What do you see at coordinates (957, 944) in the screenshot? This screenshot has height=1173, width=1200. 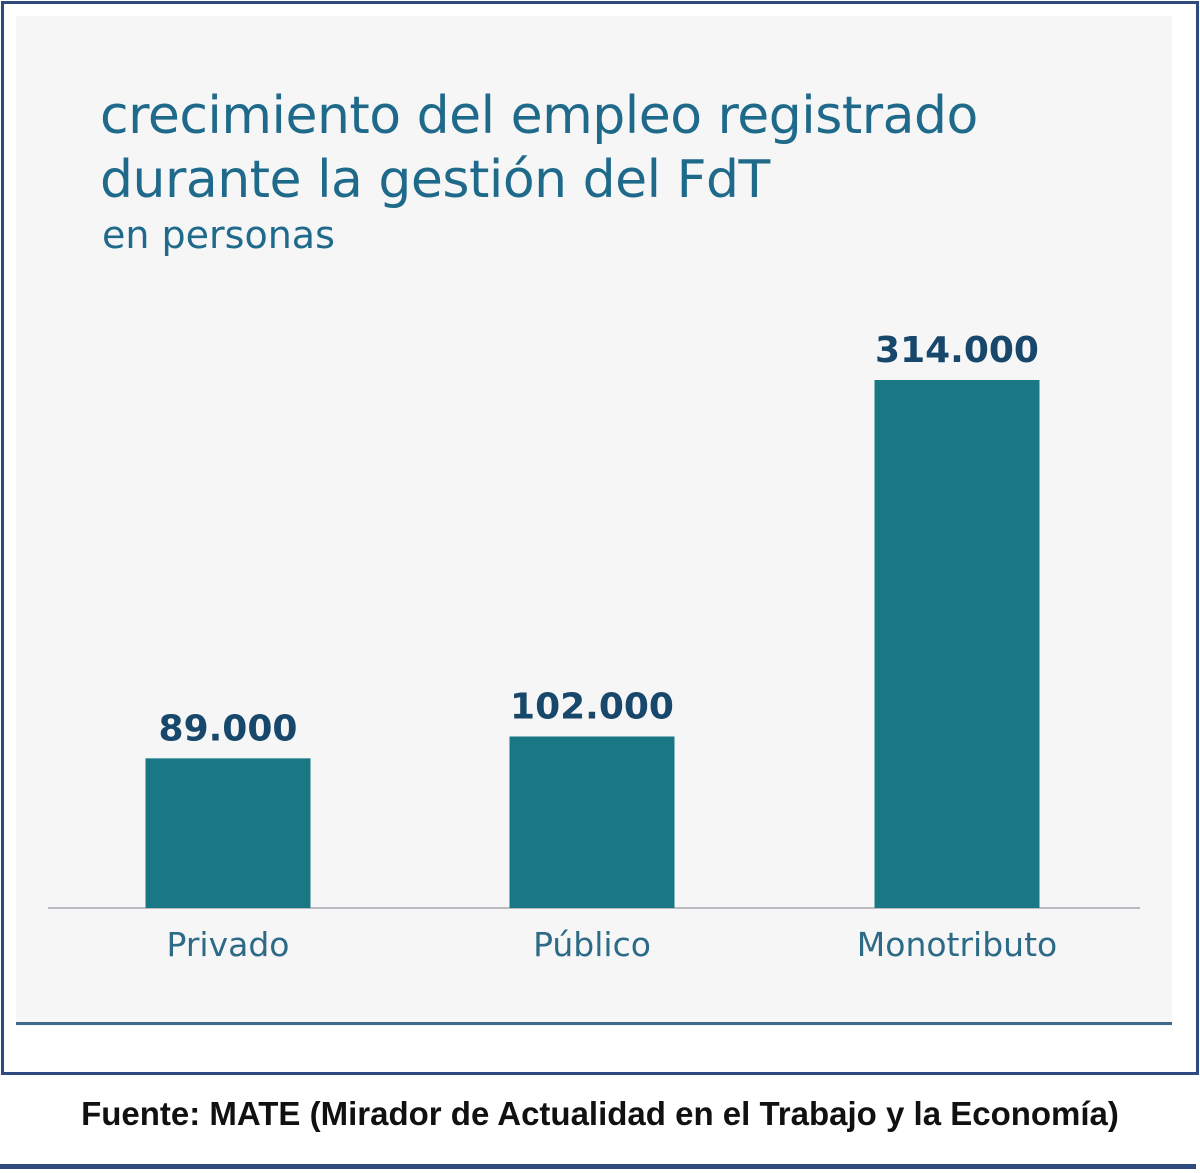 I see `category-label-monotributo: Monotributo` at bounding box center [957, 944].